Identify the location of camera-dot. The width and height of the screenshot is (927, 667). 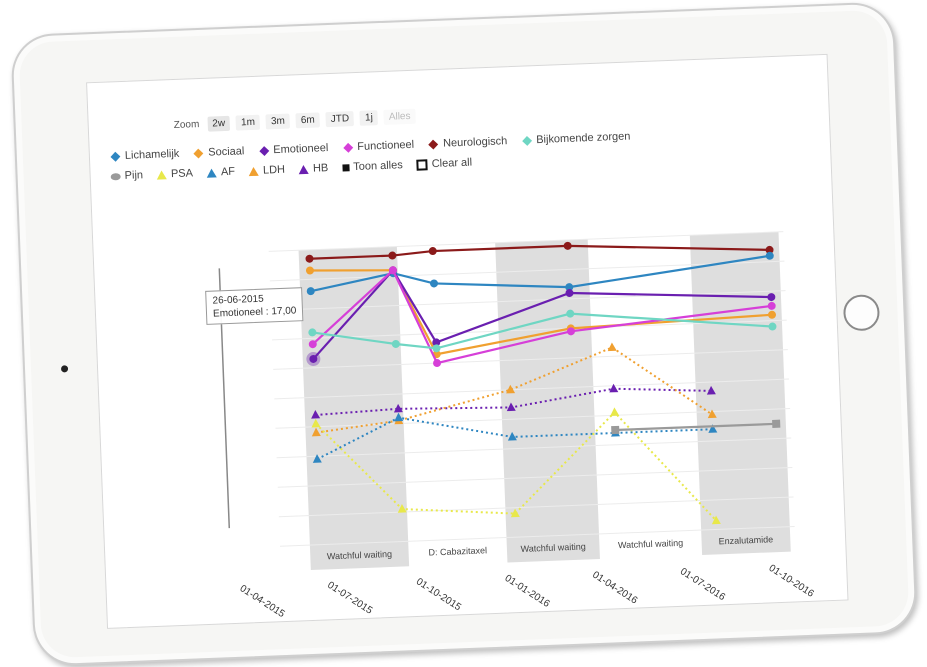
(64, 369).